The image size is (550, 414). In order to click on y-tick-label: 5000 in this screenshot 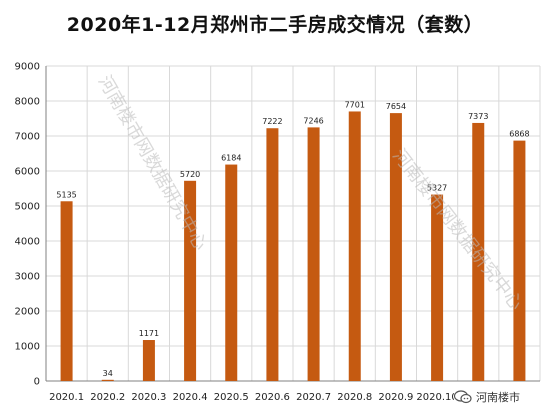, I will do `click(27, 207)`.